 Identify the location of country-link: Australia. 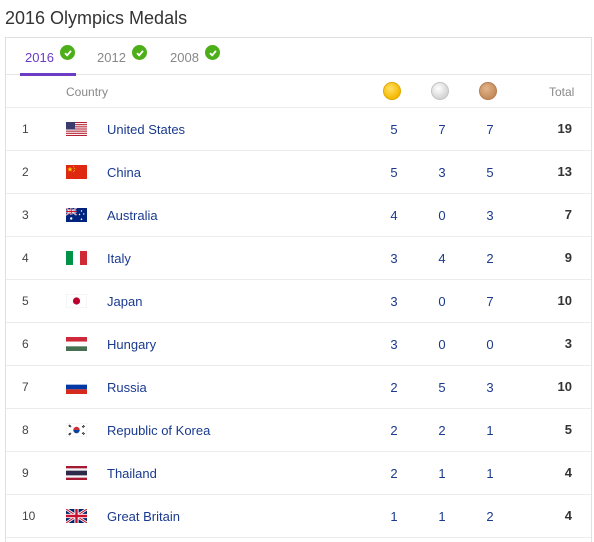
(132, 215).